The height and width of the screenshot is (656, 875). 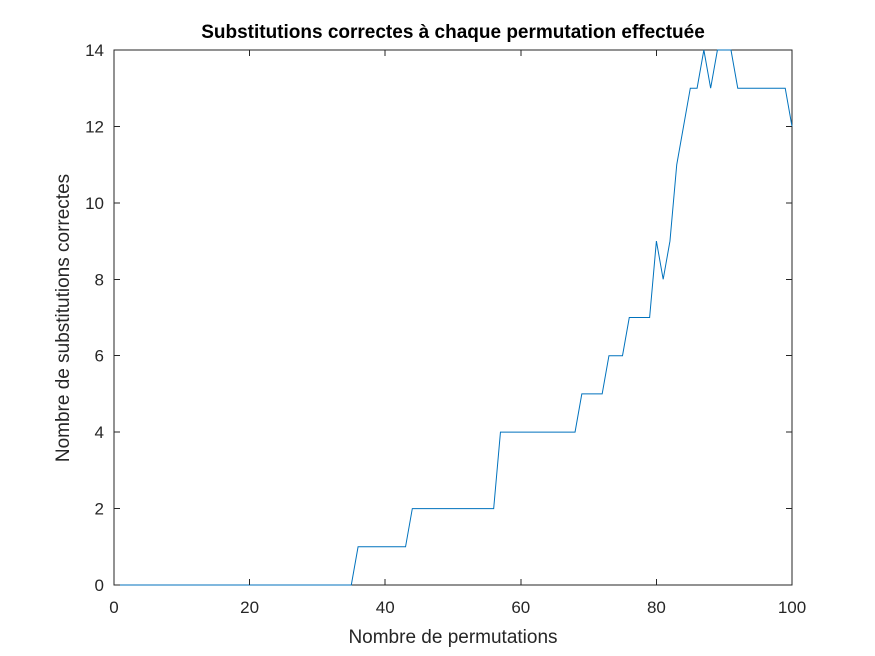 I want to click on y-tick-label: 2, so click(x=99, y=509).